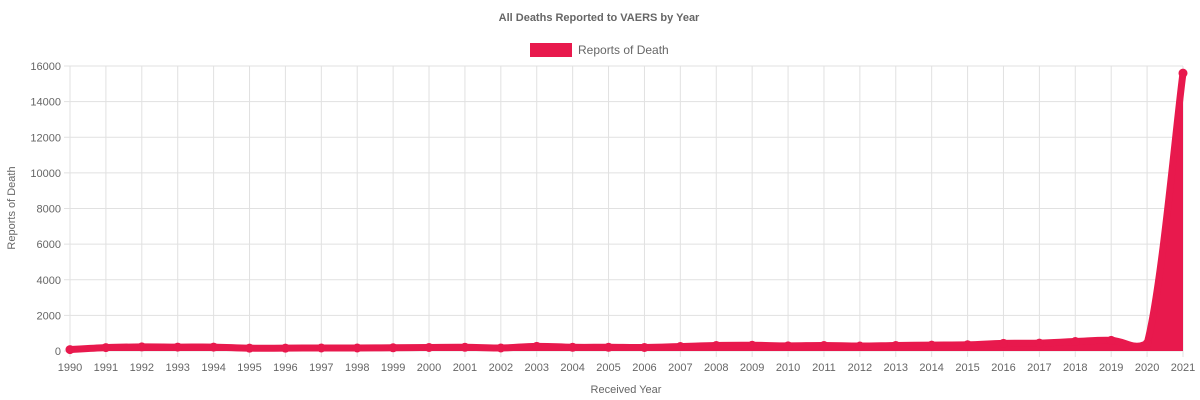 The width and height of the screenshot is (1200, 400). I want to click on x-tick-label: 2004, so click(572, 368).